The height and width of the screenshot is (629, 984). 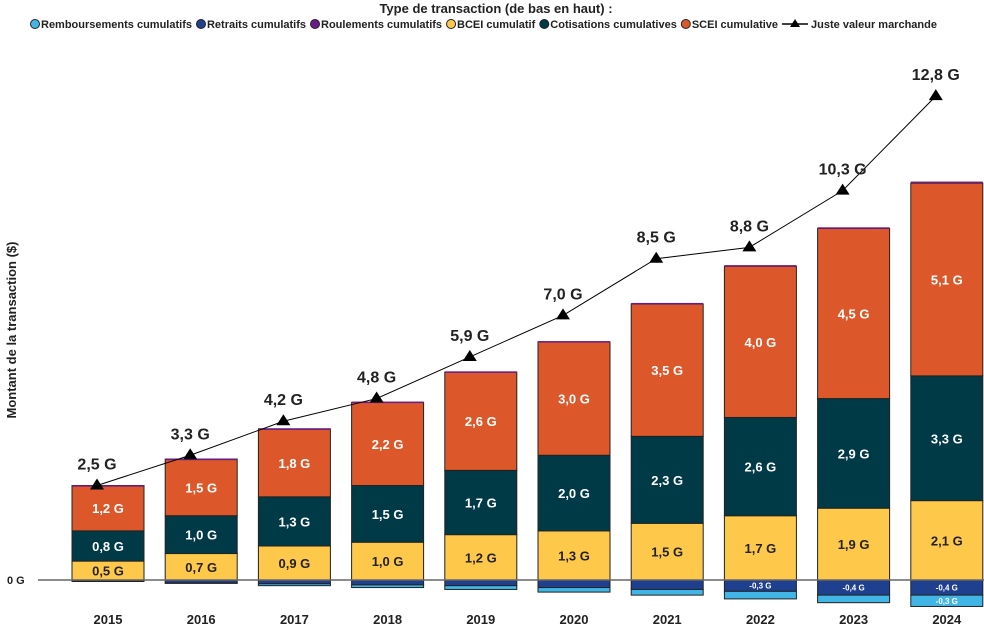 What do you see at coordinates (749, 226) in the screenshot?
I see `fair-value-label: 8,8 G` at bounding box center [749, 226].